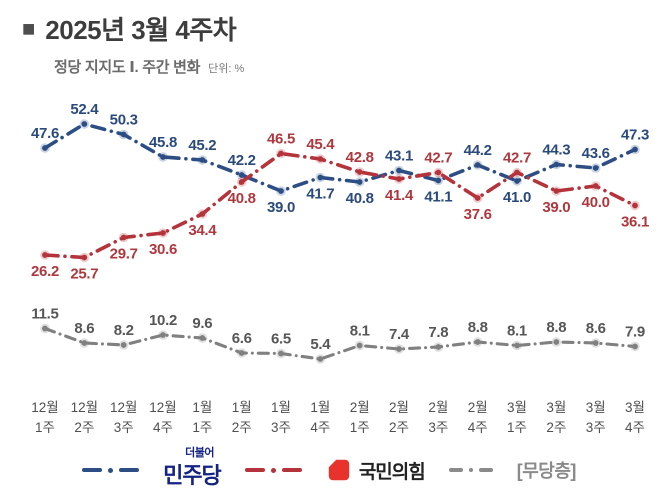 This screenshot has height=504, width=658. I want to click on ppp-value-label: 39.0, so click(556, 207).